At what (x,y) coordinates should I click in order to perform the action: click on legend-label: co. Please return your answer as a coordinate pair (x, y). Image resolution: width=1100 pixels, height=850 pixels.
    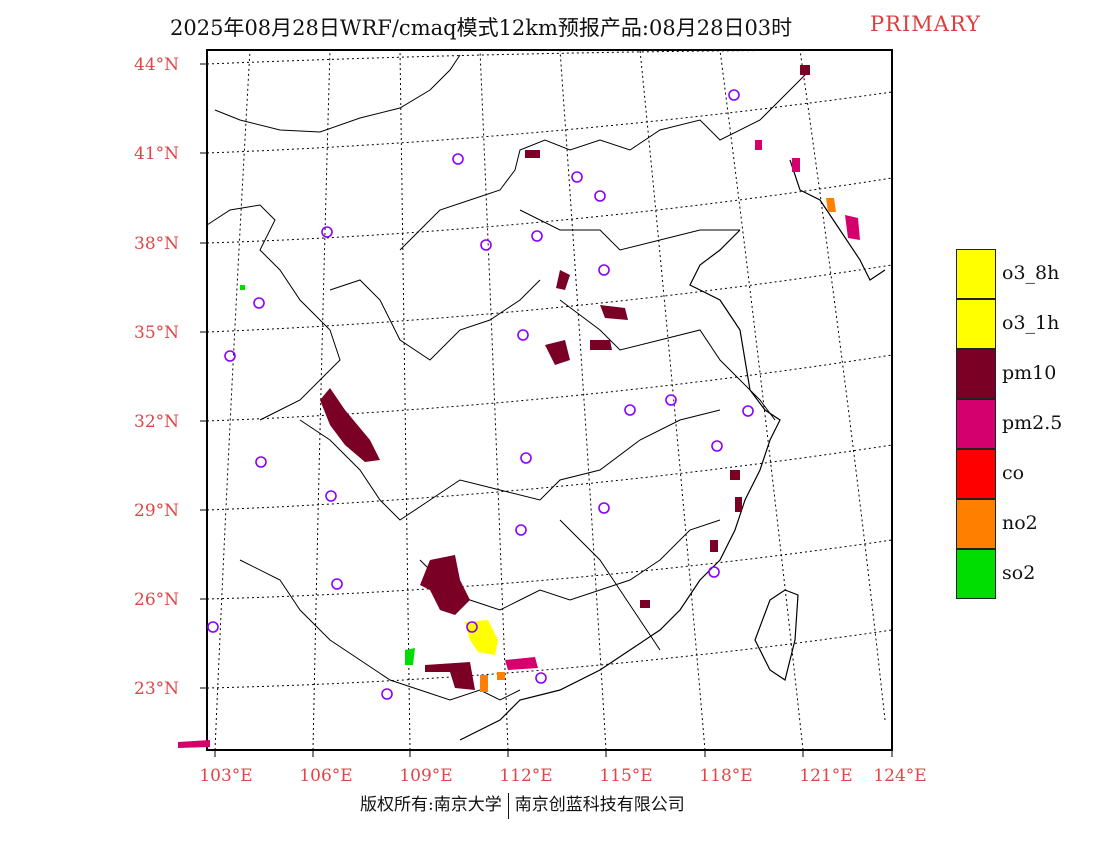
    Looking at the image, I should click on (1013, 473).